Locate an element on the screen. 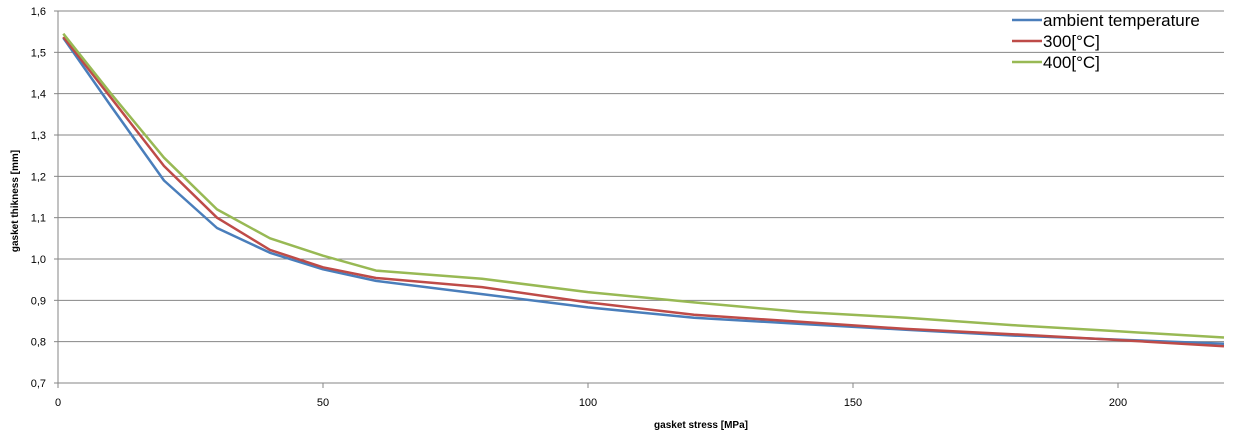  x-tick-label: 100 is located at coordinates (588, 403).